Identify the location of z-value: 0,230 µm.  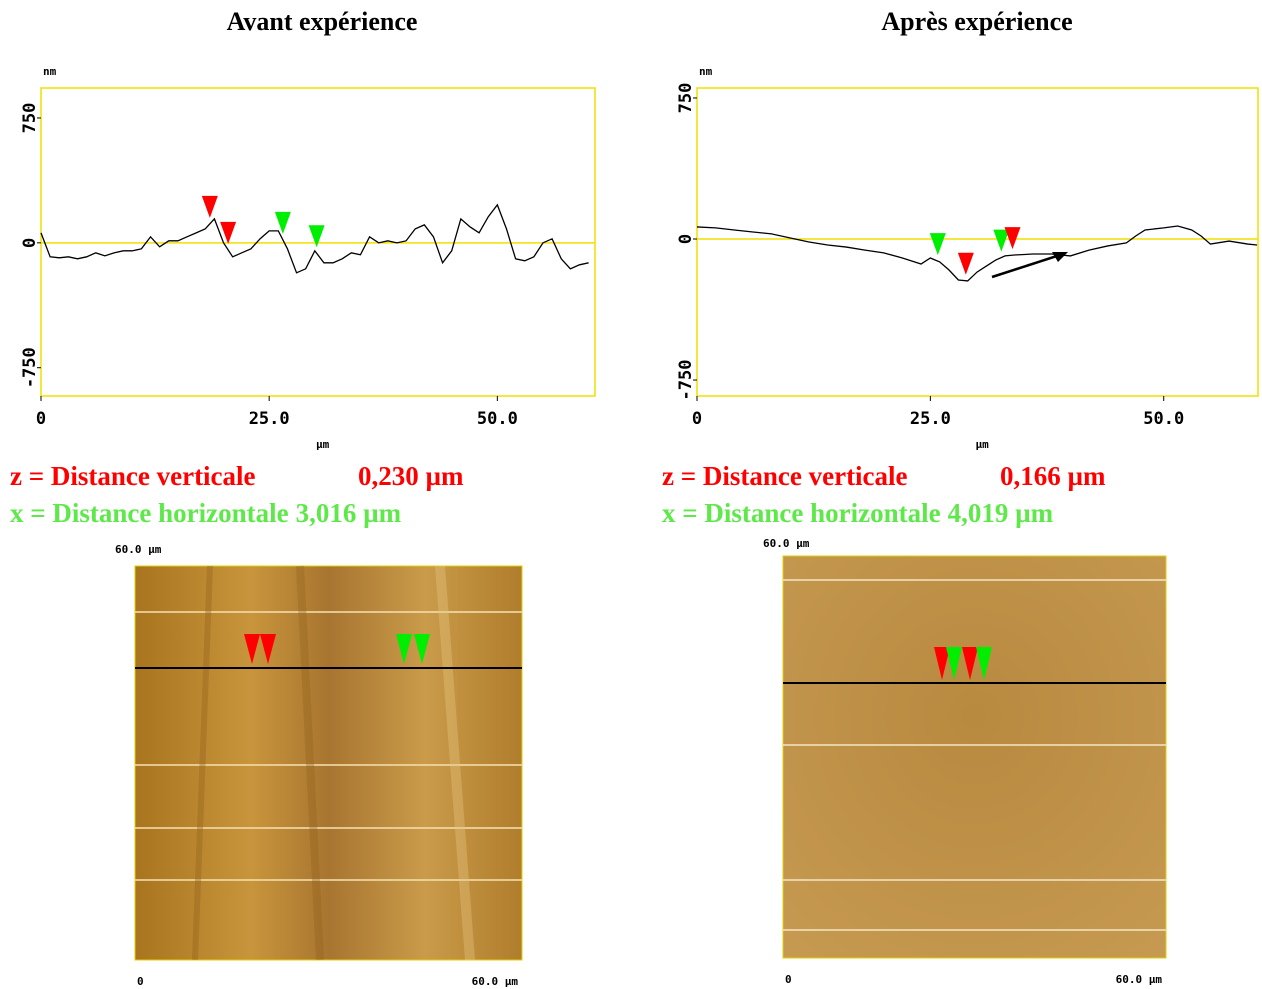
(411, 476).